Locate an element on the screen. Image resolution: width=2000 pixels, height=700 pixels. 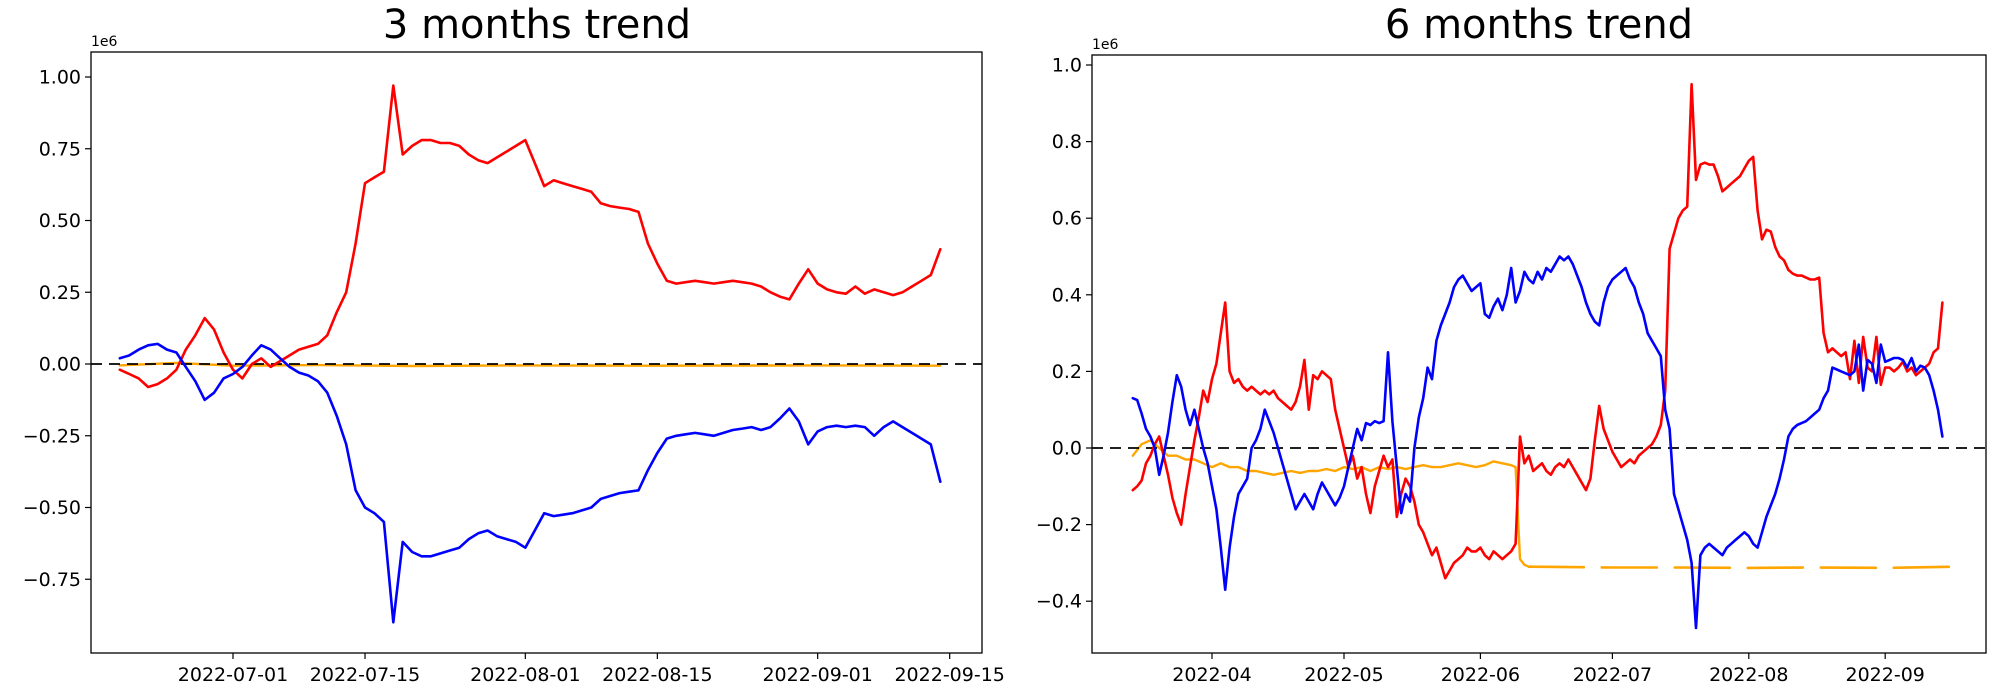
orange-series-flat-line is located at coordinates (1742, 567).